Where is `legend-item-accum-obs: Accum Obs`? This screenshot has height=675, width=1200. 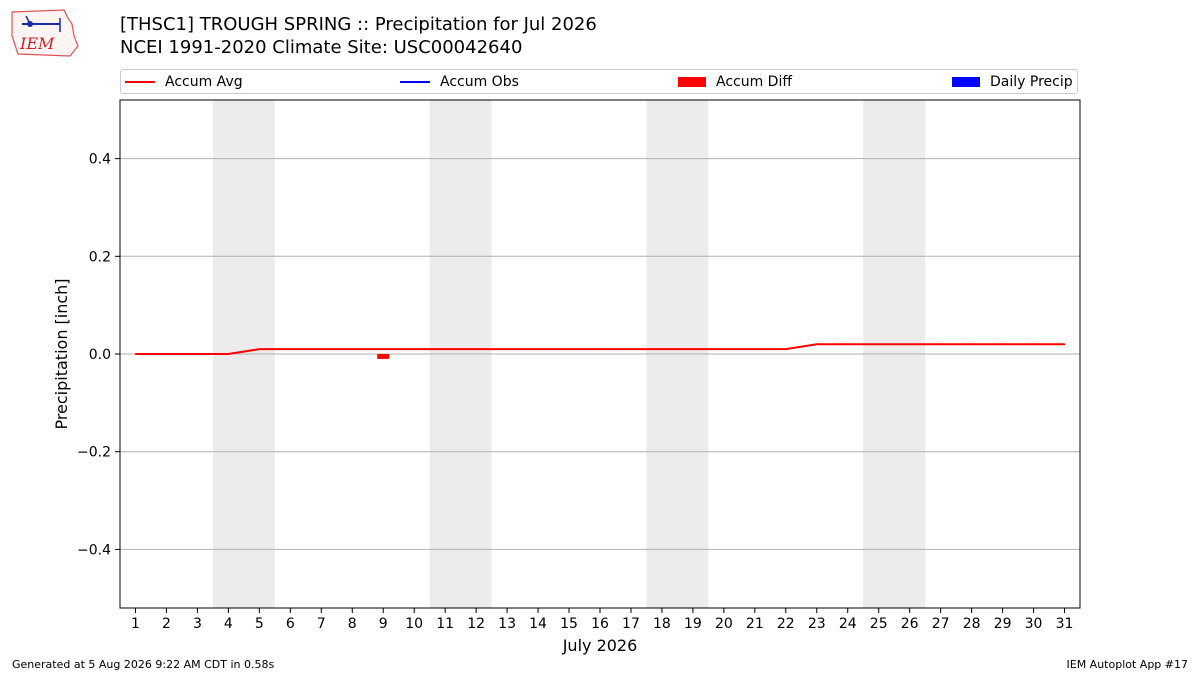 legend-item-accum-obs: Accum Obs is located at coordinates (459, 81).